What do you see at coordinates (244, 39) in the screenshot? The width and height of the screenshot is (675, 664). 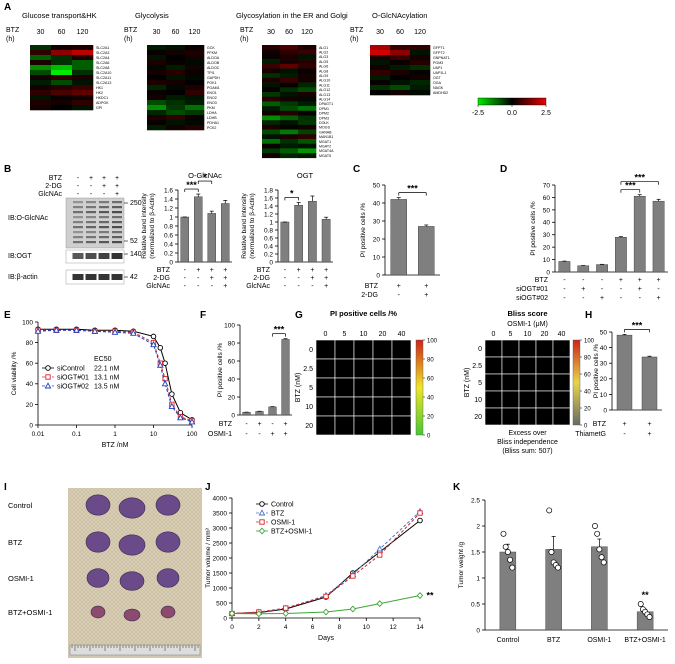 I see `unit-label: (h)` at bounding box center [244, 39].